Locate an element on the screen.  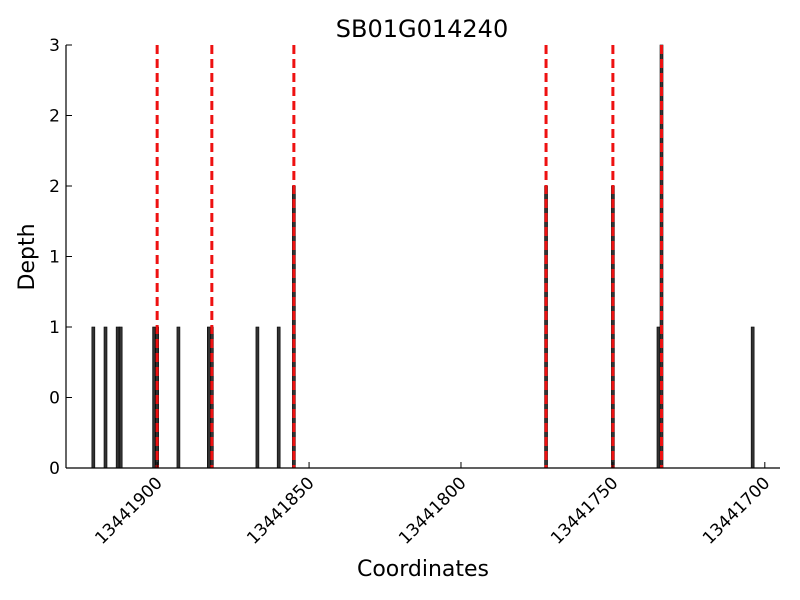
y-tick-label: 3 is located at coordinates (54, 46).